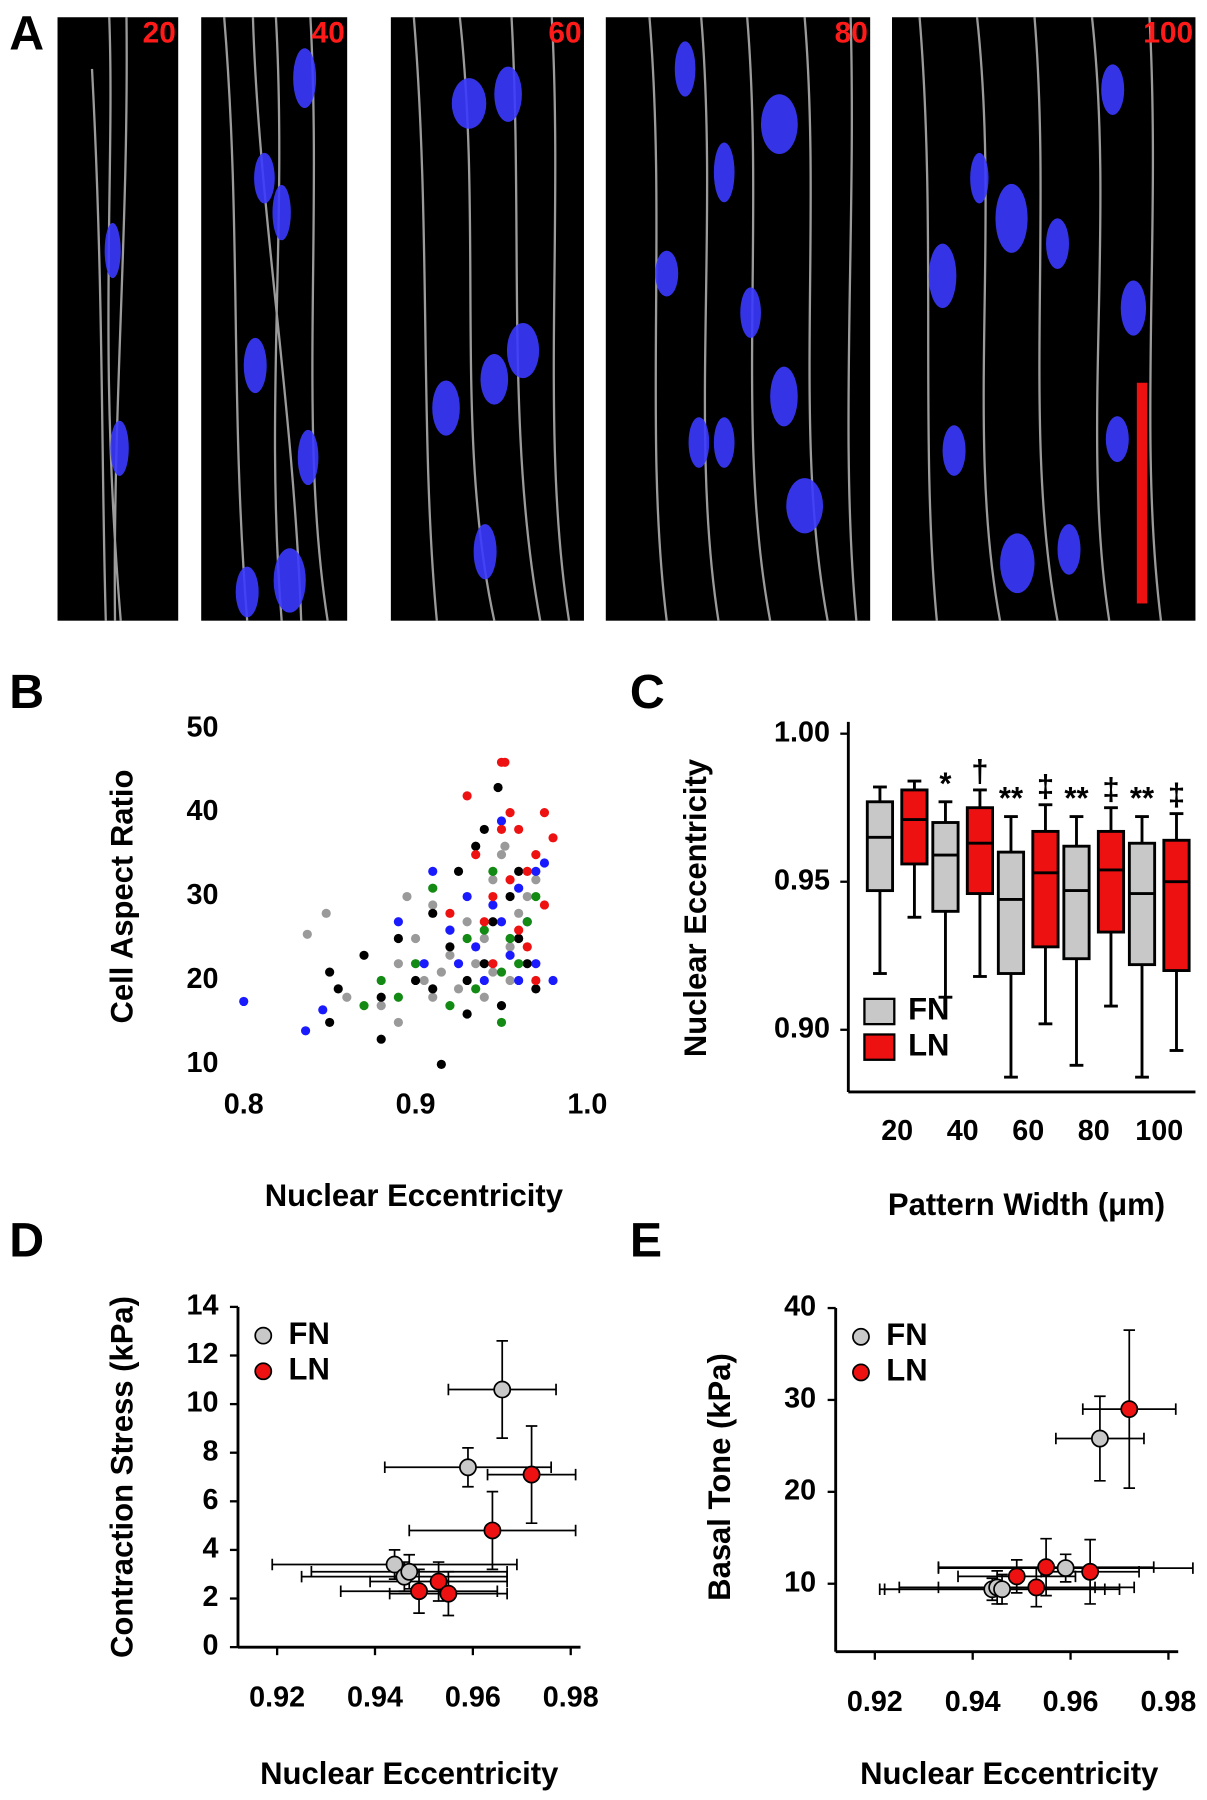 This screenshot has height=1800, width=1207. Describe the element at coordinates (802, 732) in the screenshot. I see `y-tick-label: 1.00` at that location.